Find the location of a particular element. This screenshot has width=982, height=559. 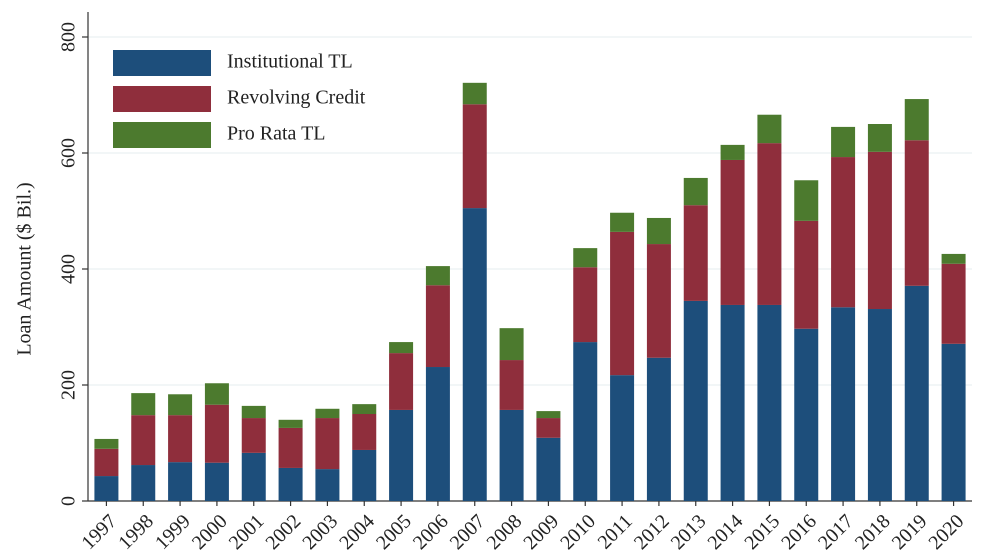

y-axis-label: Loan Amount ($ Bil.) is located at coordinates (25, 268).